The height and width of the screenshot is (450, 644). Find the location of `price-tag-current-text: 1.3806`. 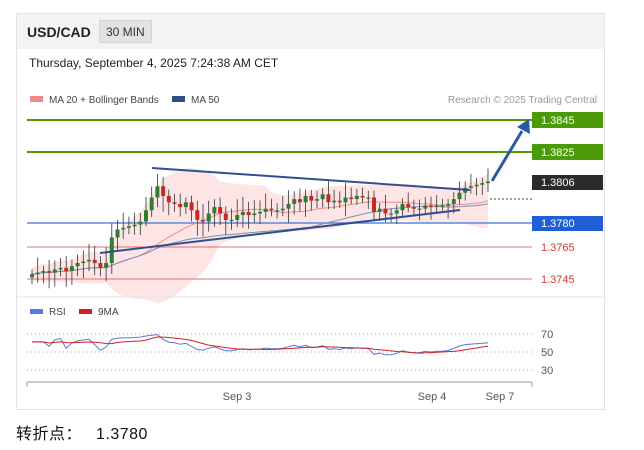

price-tag-current-text: 1.3806 is located at coordinates (558, 183).